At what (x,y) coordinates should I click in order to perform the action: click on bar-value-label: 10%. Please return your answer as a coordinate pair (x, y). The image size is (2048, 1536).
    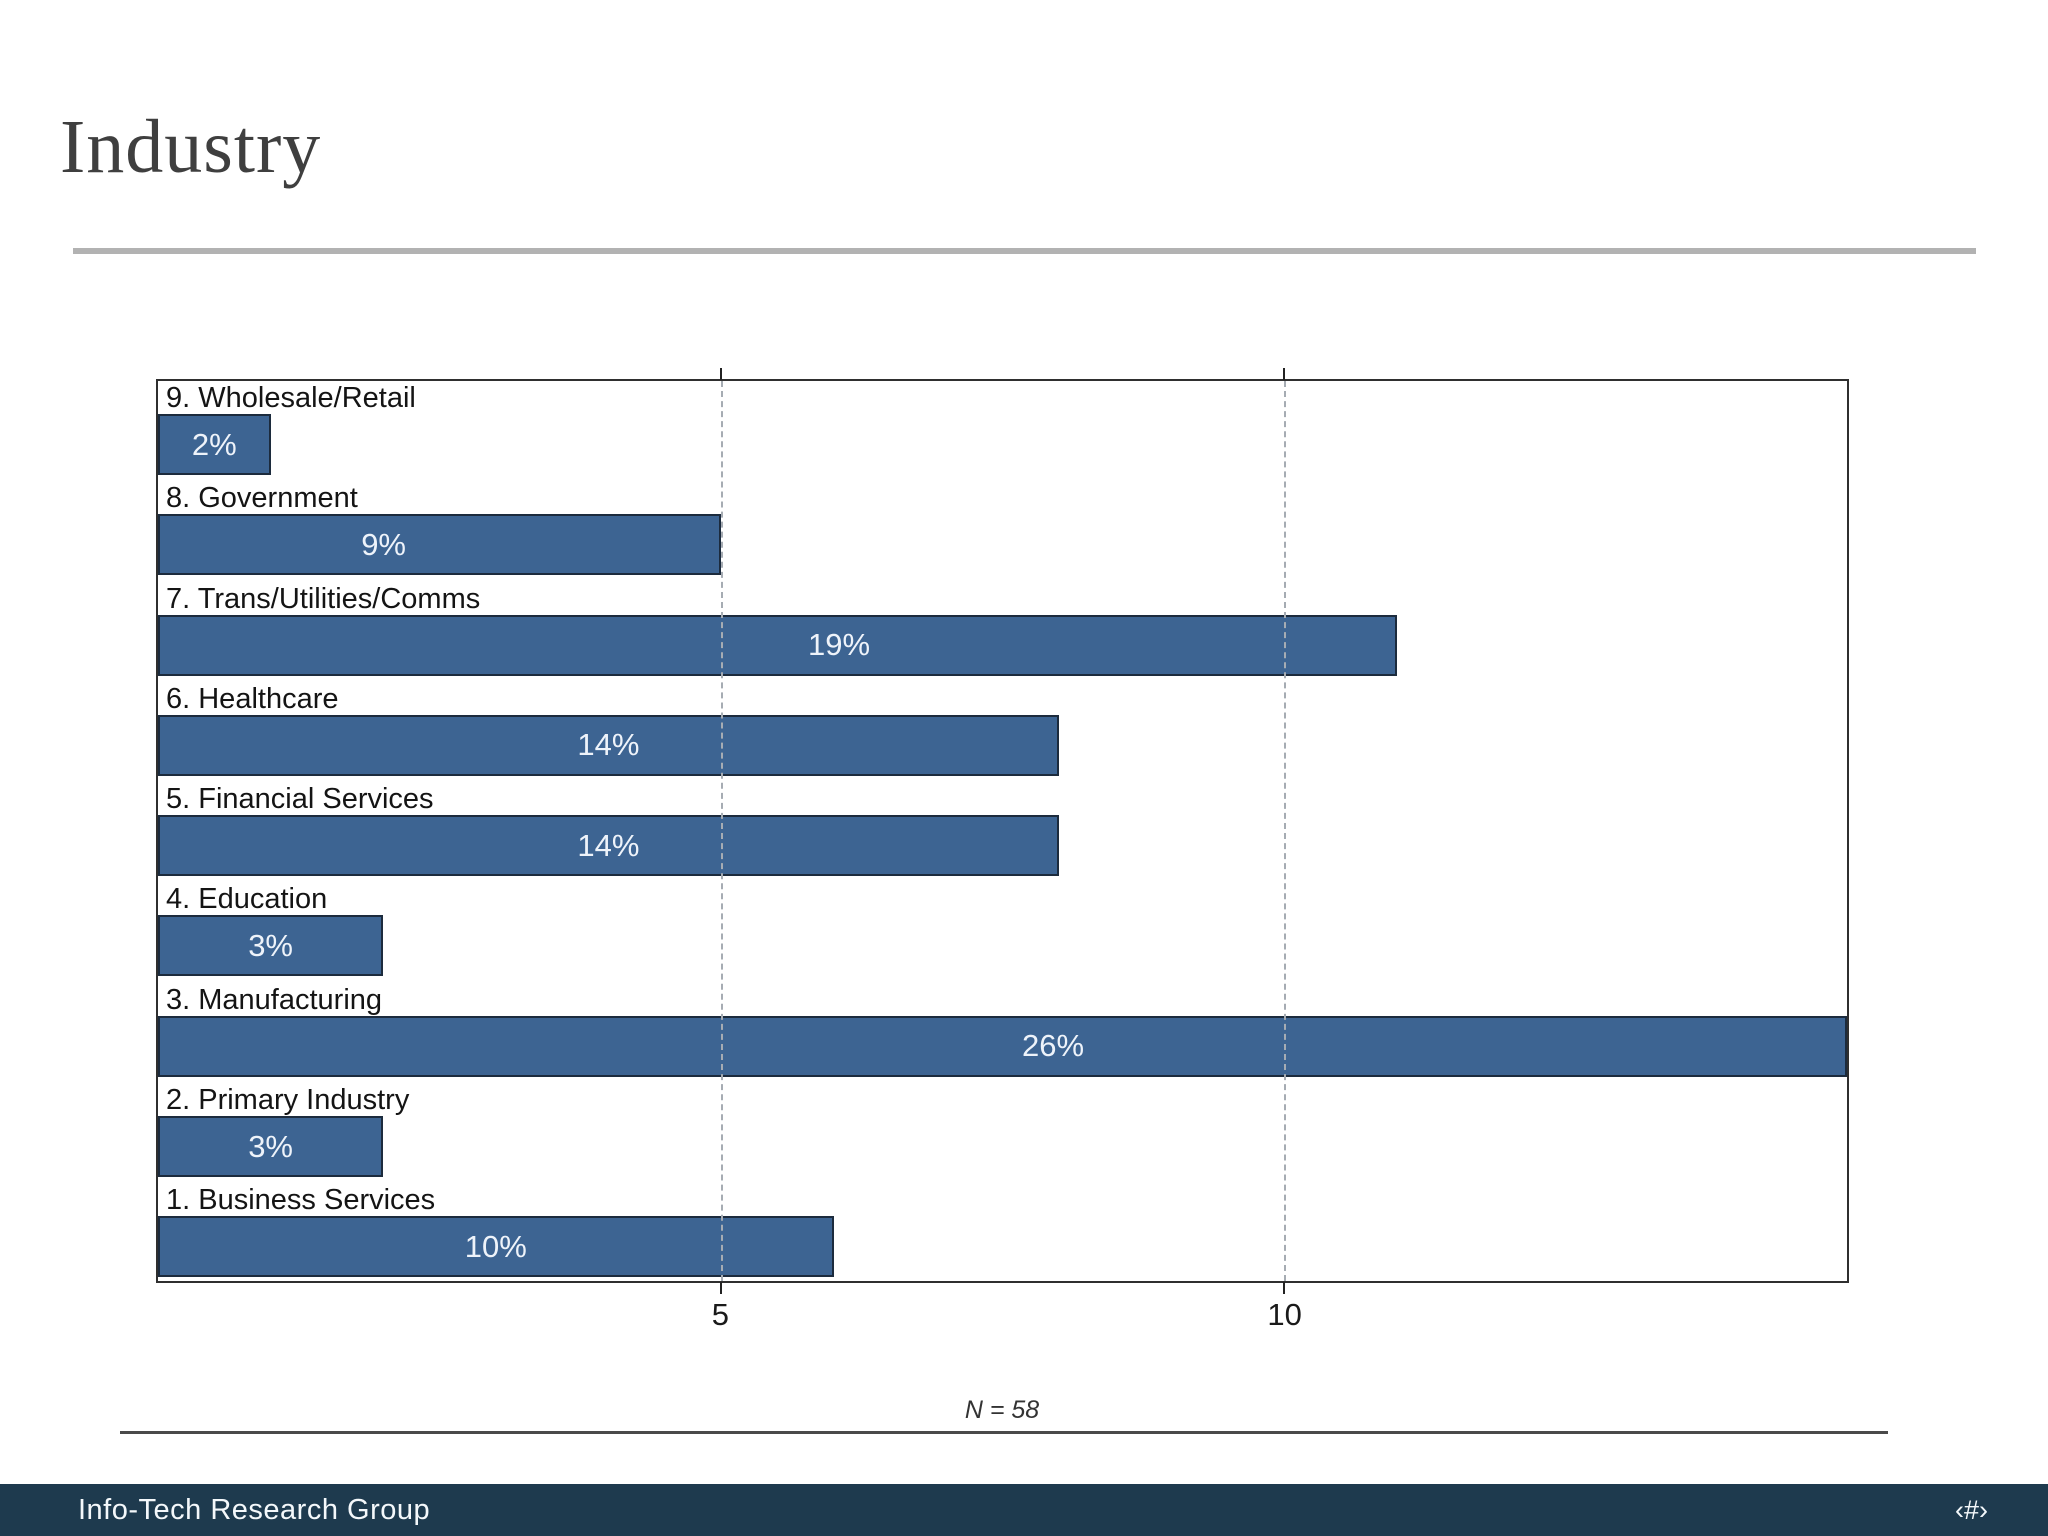
    Looking at the image, I should click on (495, 1246).